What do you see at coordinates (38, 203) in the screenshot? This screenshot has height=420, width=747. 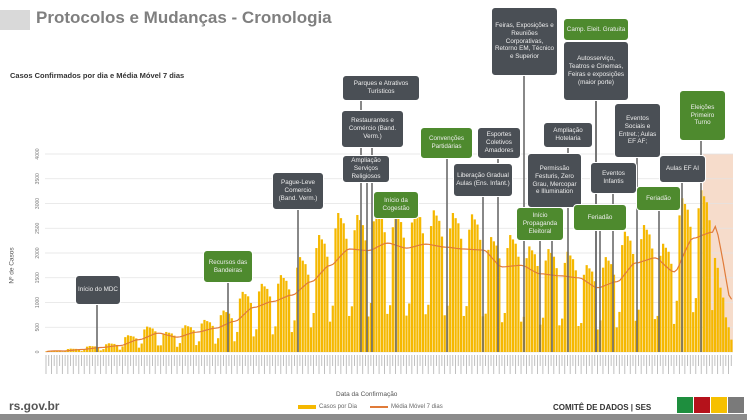 I see `y-tick-label: 3000` at bounding box center [38, 203].